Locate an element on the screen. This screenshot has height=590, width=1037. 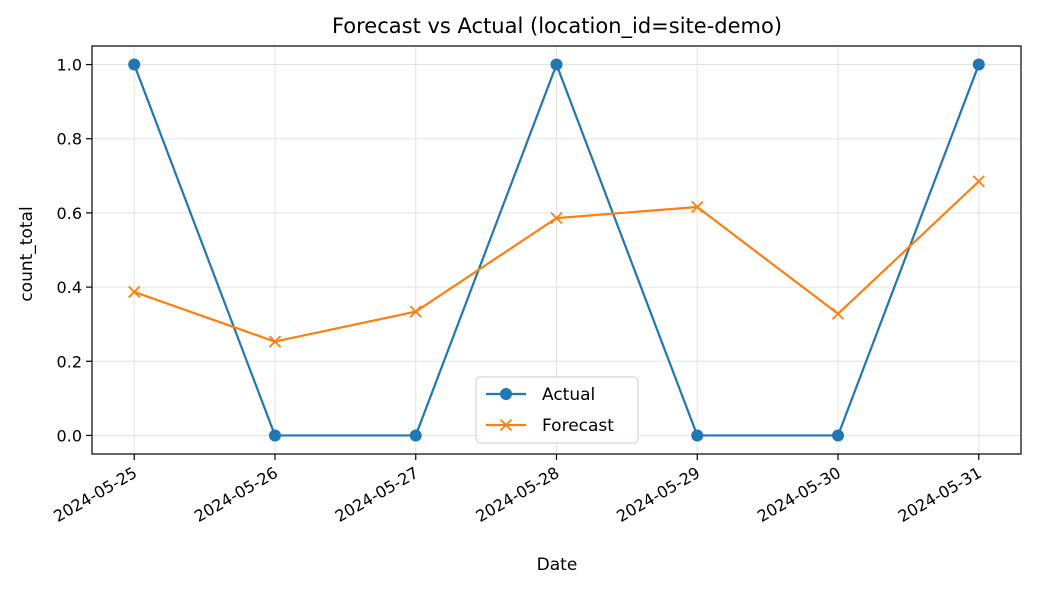
legend-item-actual: Actual is located at coordinates (540, 395).